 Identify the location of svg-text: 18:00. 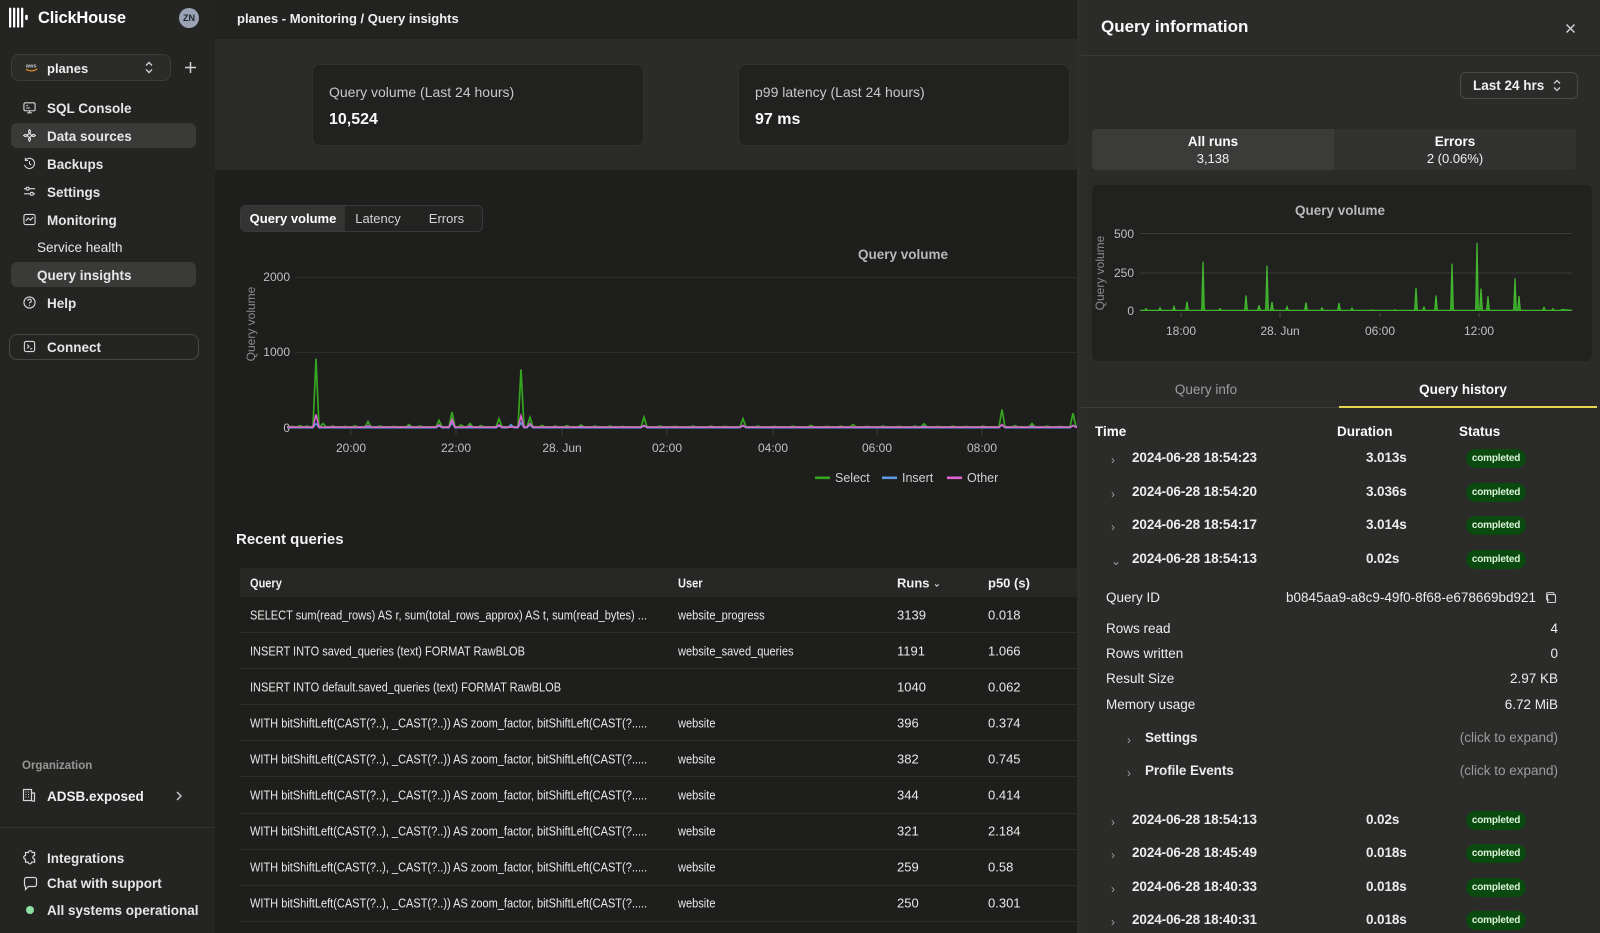
(1181, 331).